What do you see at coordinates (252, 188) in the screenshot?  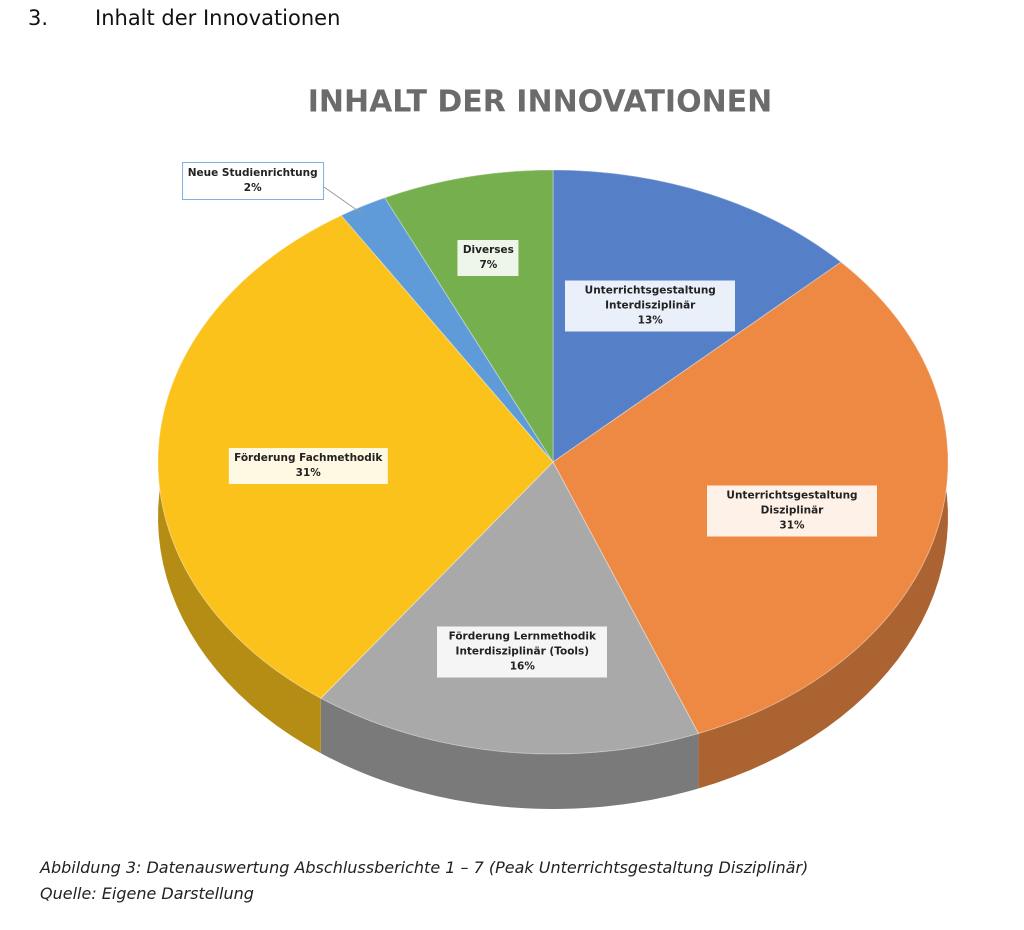 I see `label-value: 2%` at bounding box center [252, 188].